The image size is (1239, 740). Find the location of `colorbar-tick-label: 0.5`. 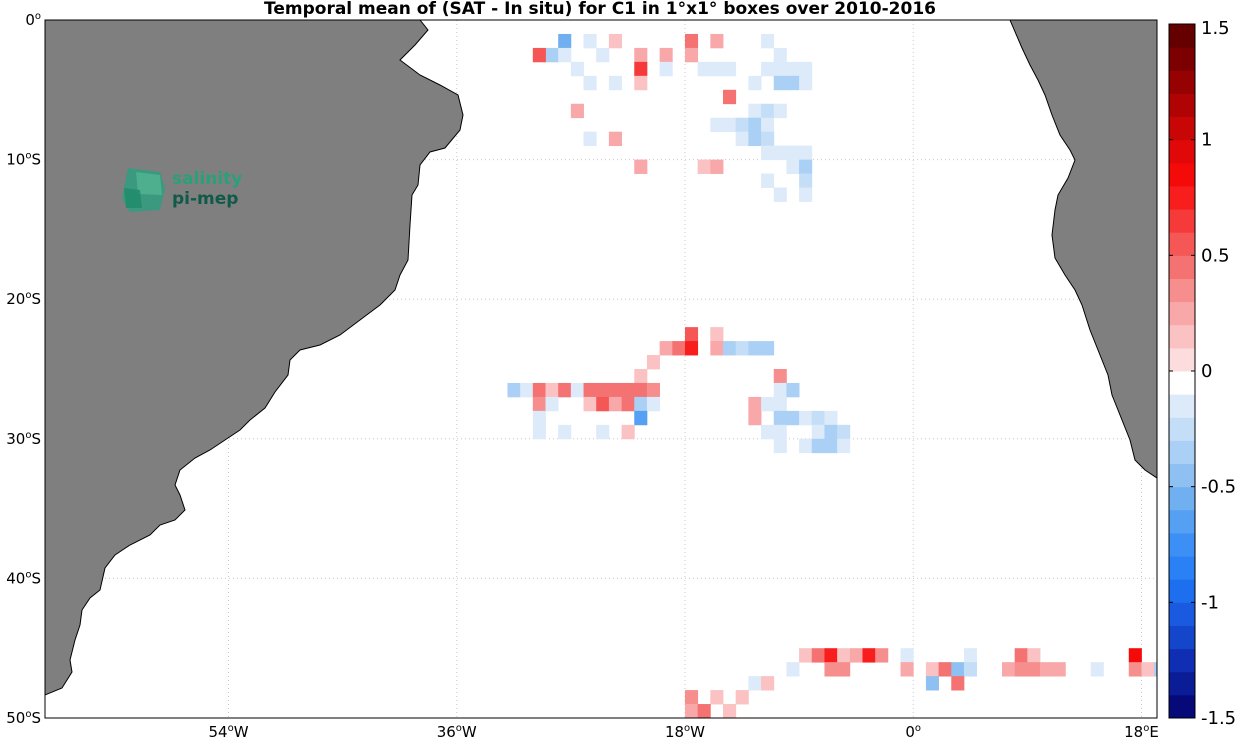

colorbar-tick-label: 0.5 is located at coordinates (1215, 255).